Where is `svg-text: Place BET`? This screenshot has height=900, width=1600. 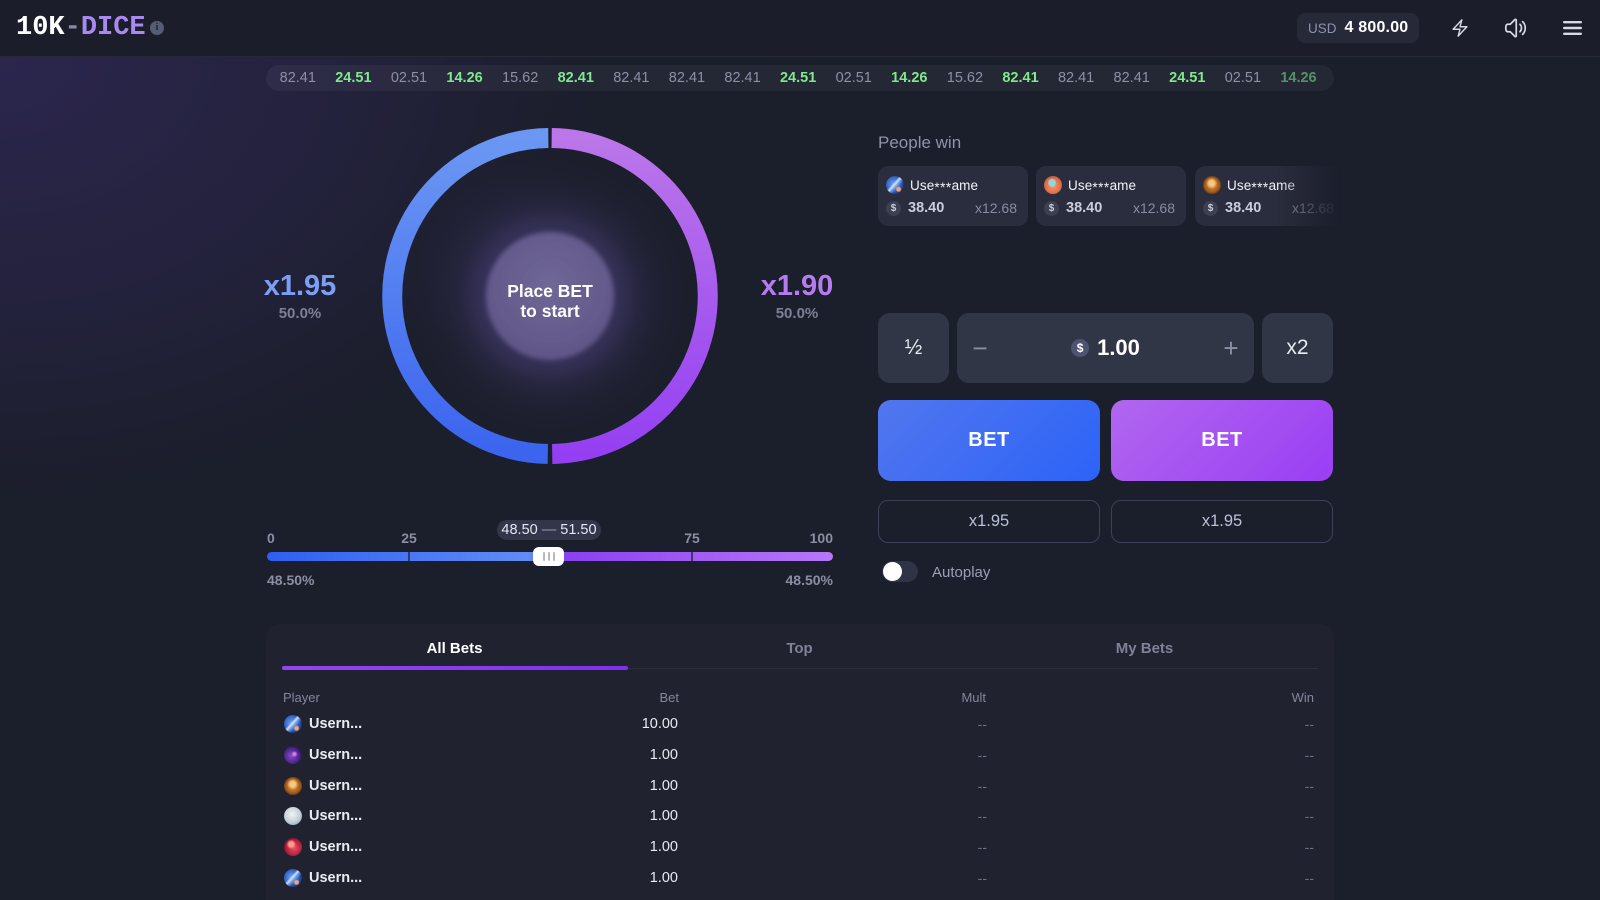 svg-text: Place BET is located at coordinates (550, 291).